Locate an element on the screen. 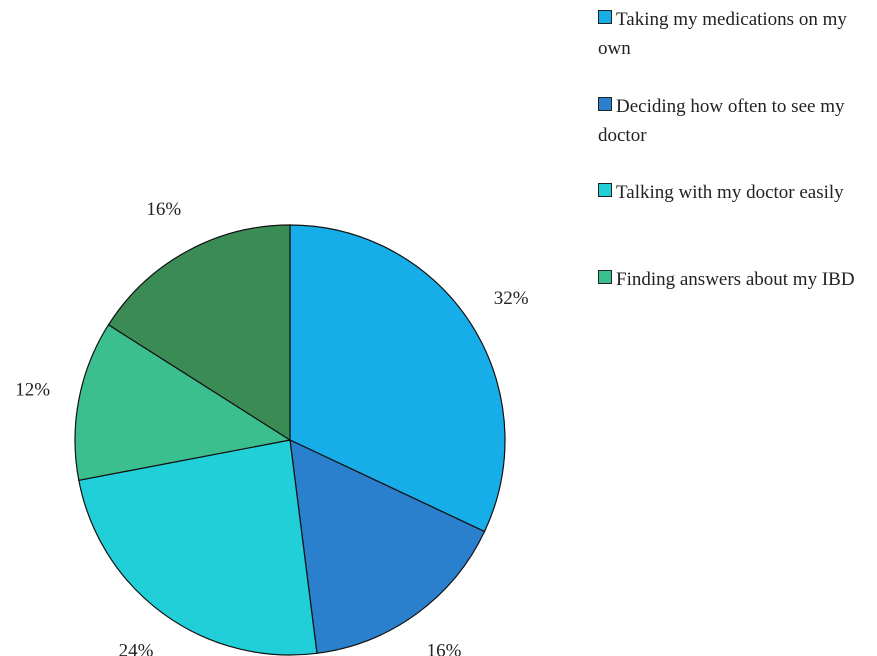  legend-entry: Taking my medications on my own is located at coordinates (733, 34).